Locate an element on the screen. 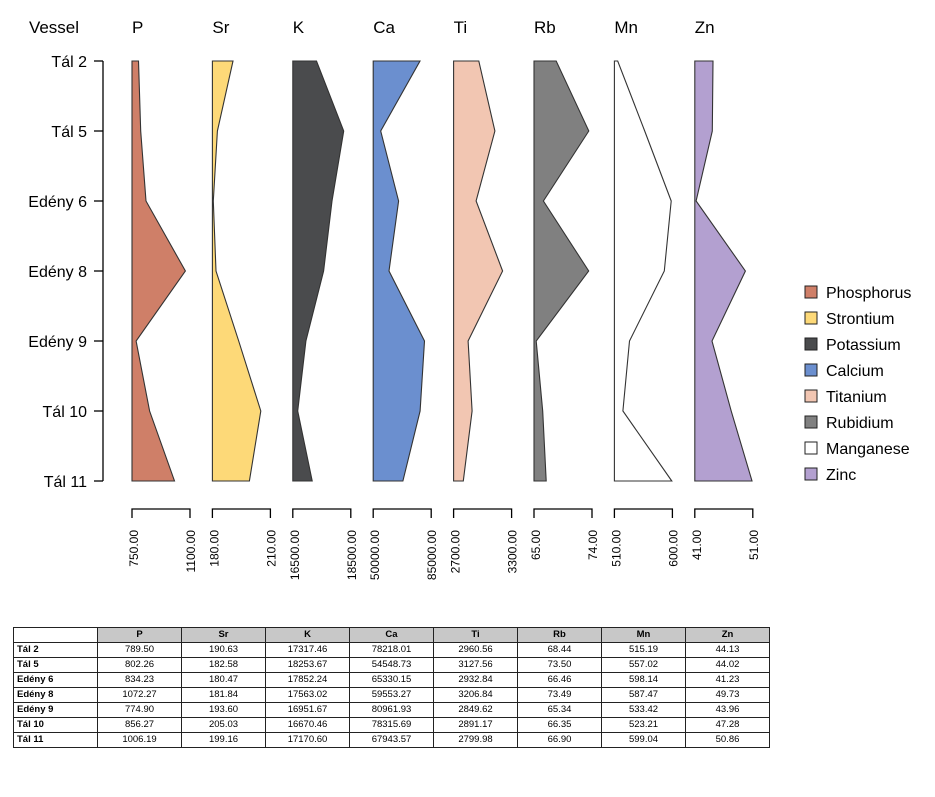 The width and height of the screenshot is (935, 797). table-cell: 49.73 is located at coordinates (727, 695).